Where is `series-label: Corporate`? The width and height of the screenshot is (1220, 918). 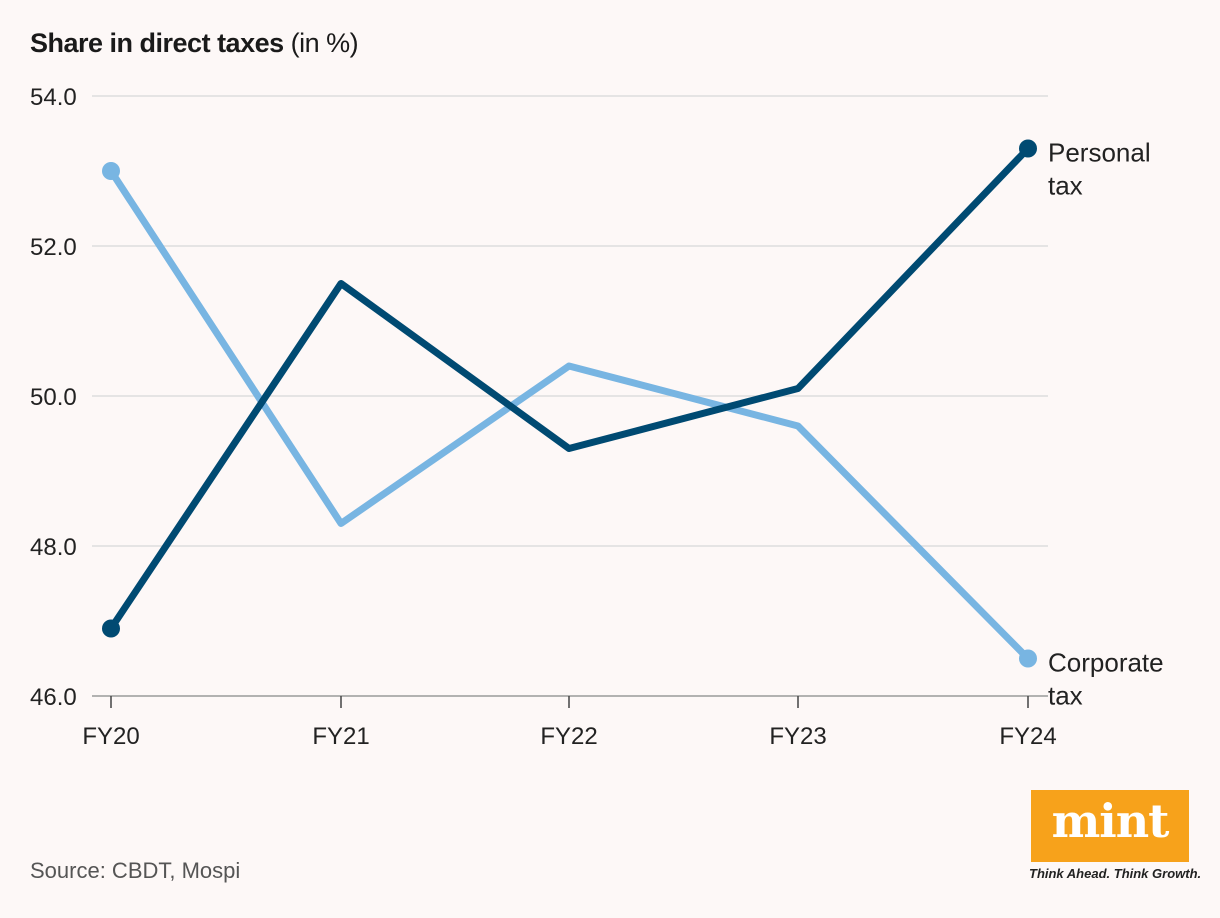 series-label: Corporate is located at coordinates (1106, 663).